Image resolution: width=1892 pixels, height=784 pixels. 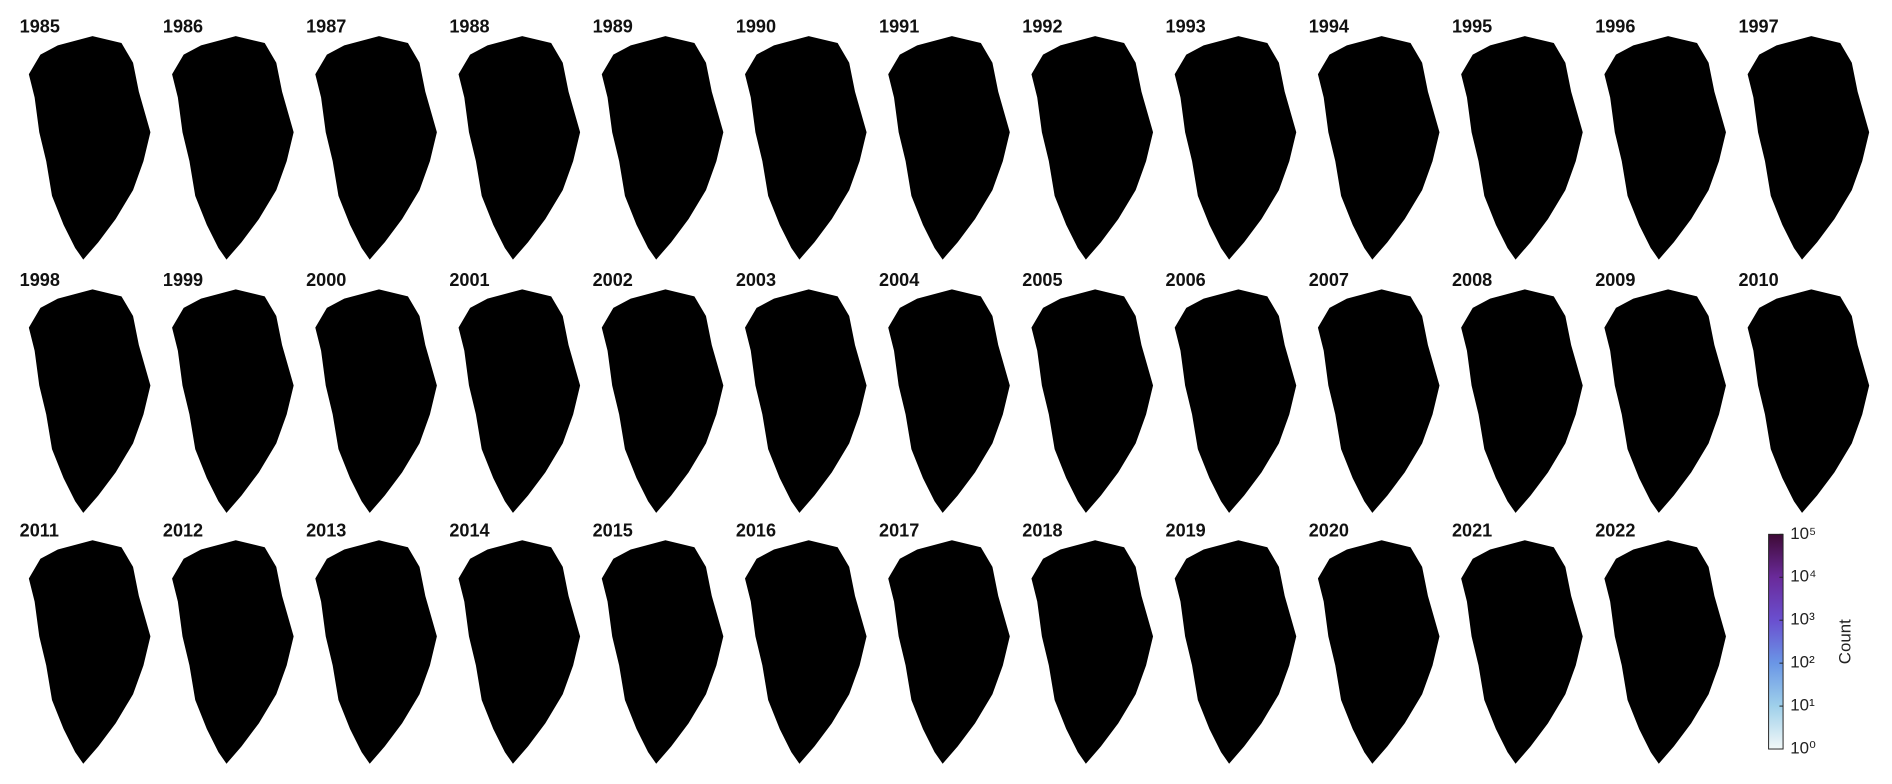 What do you see at coordinates (613, 531) in the screenshot?
I see `year-label: 2015` at bounding box center [613, 531].